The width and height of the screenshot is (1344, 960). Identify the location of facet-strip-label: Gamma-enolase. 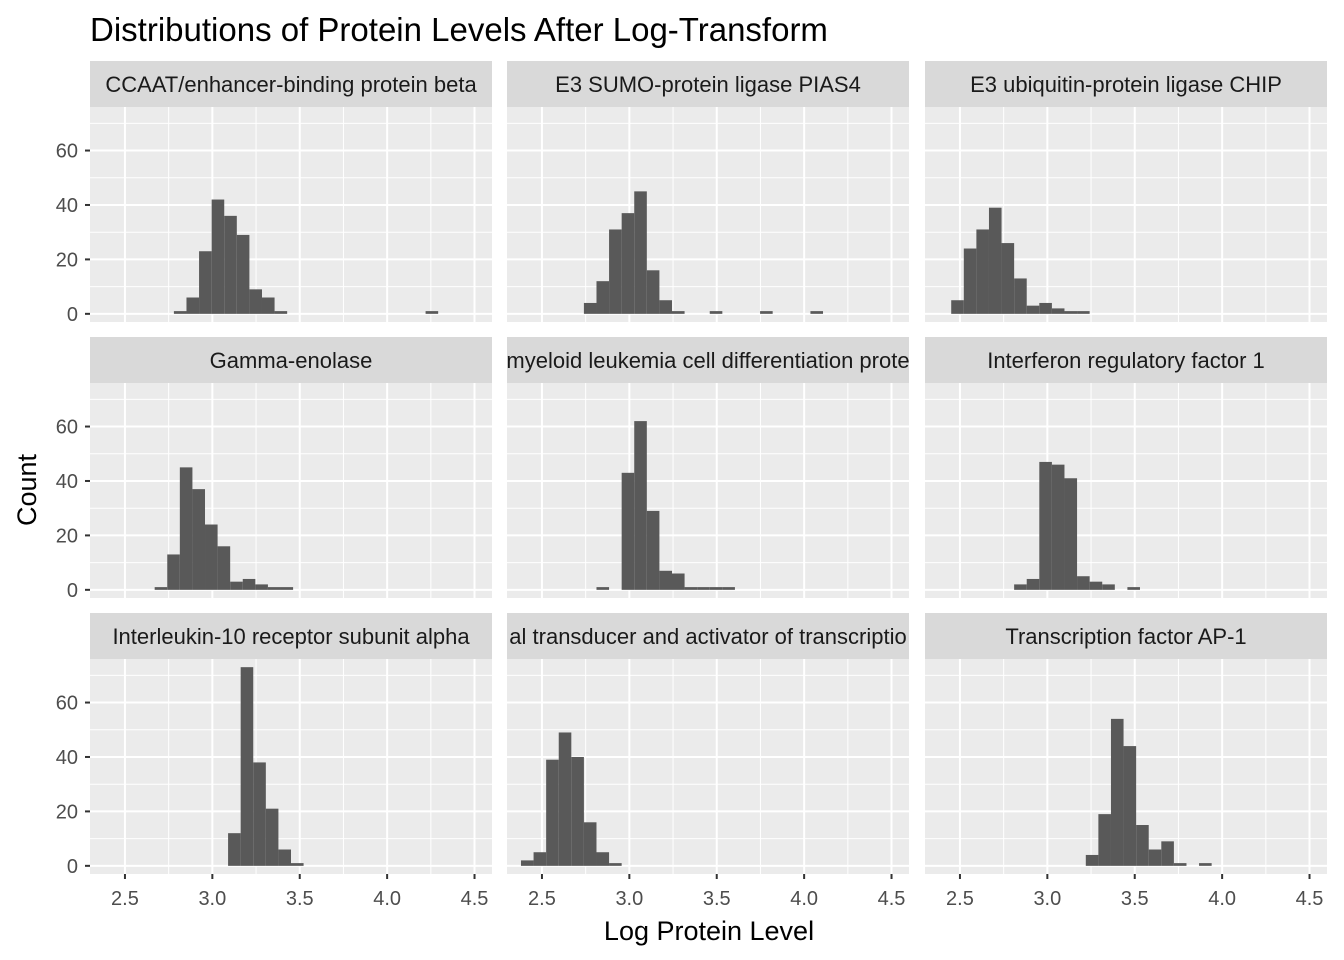
(291, 360).